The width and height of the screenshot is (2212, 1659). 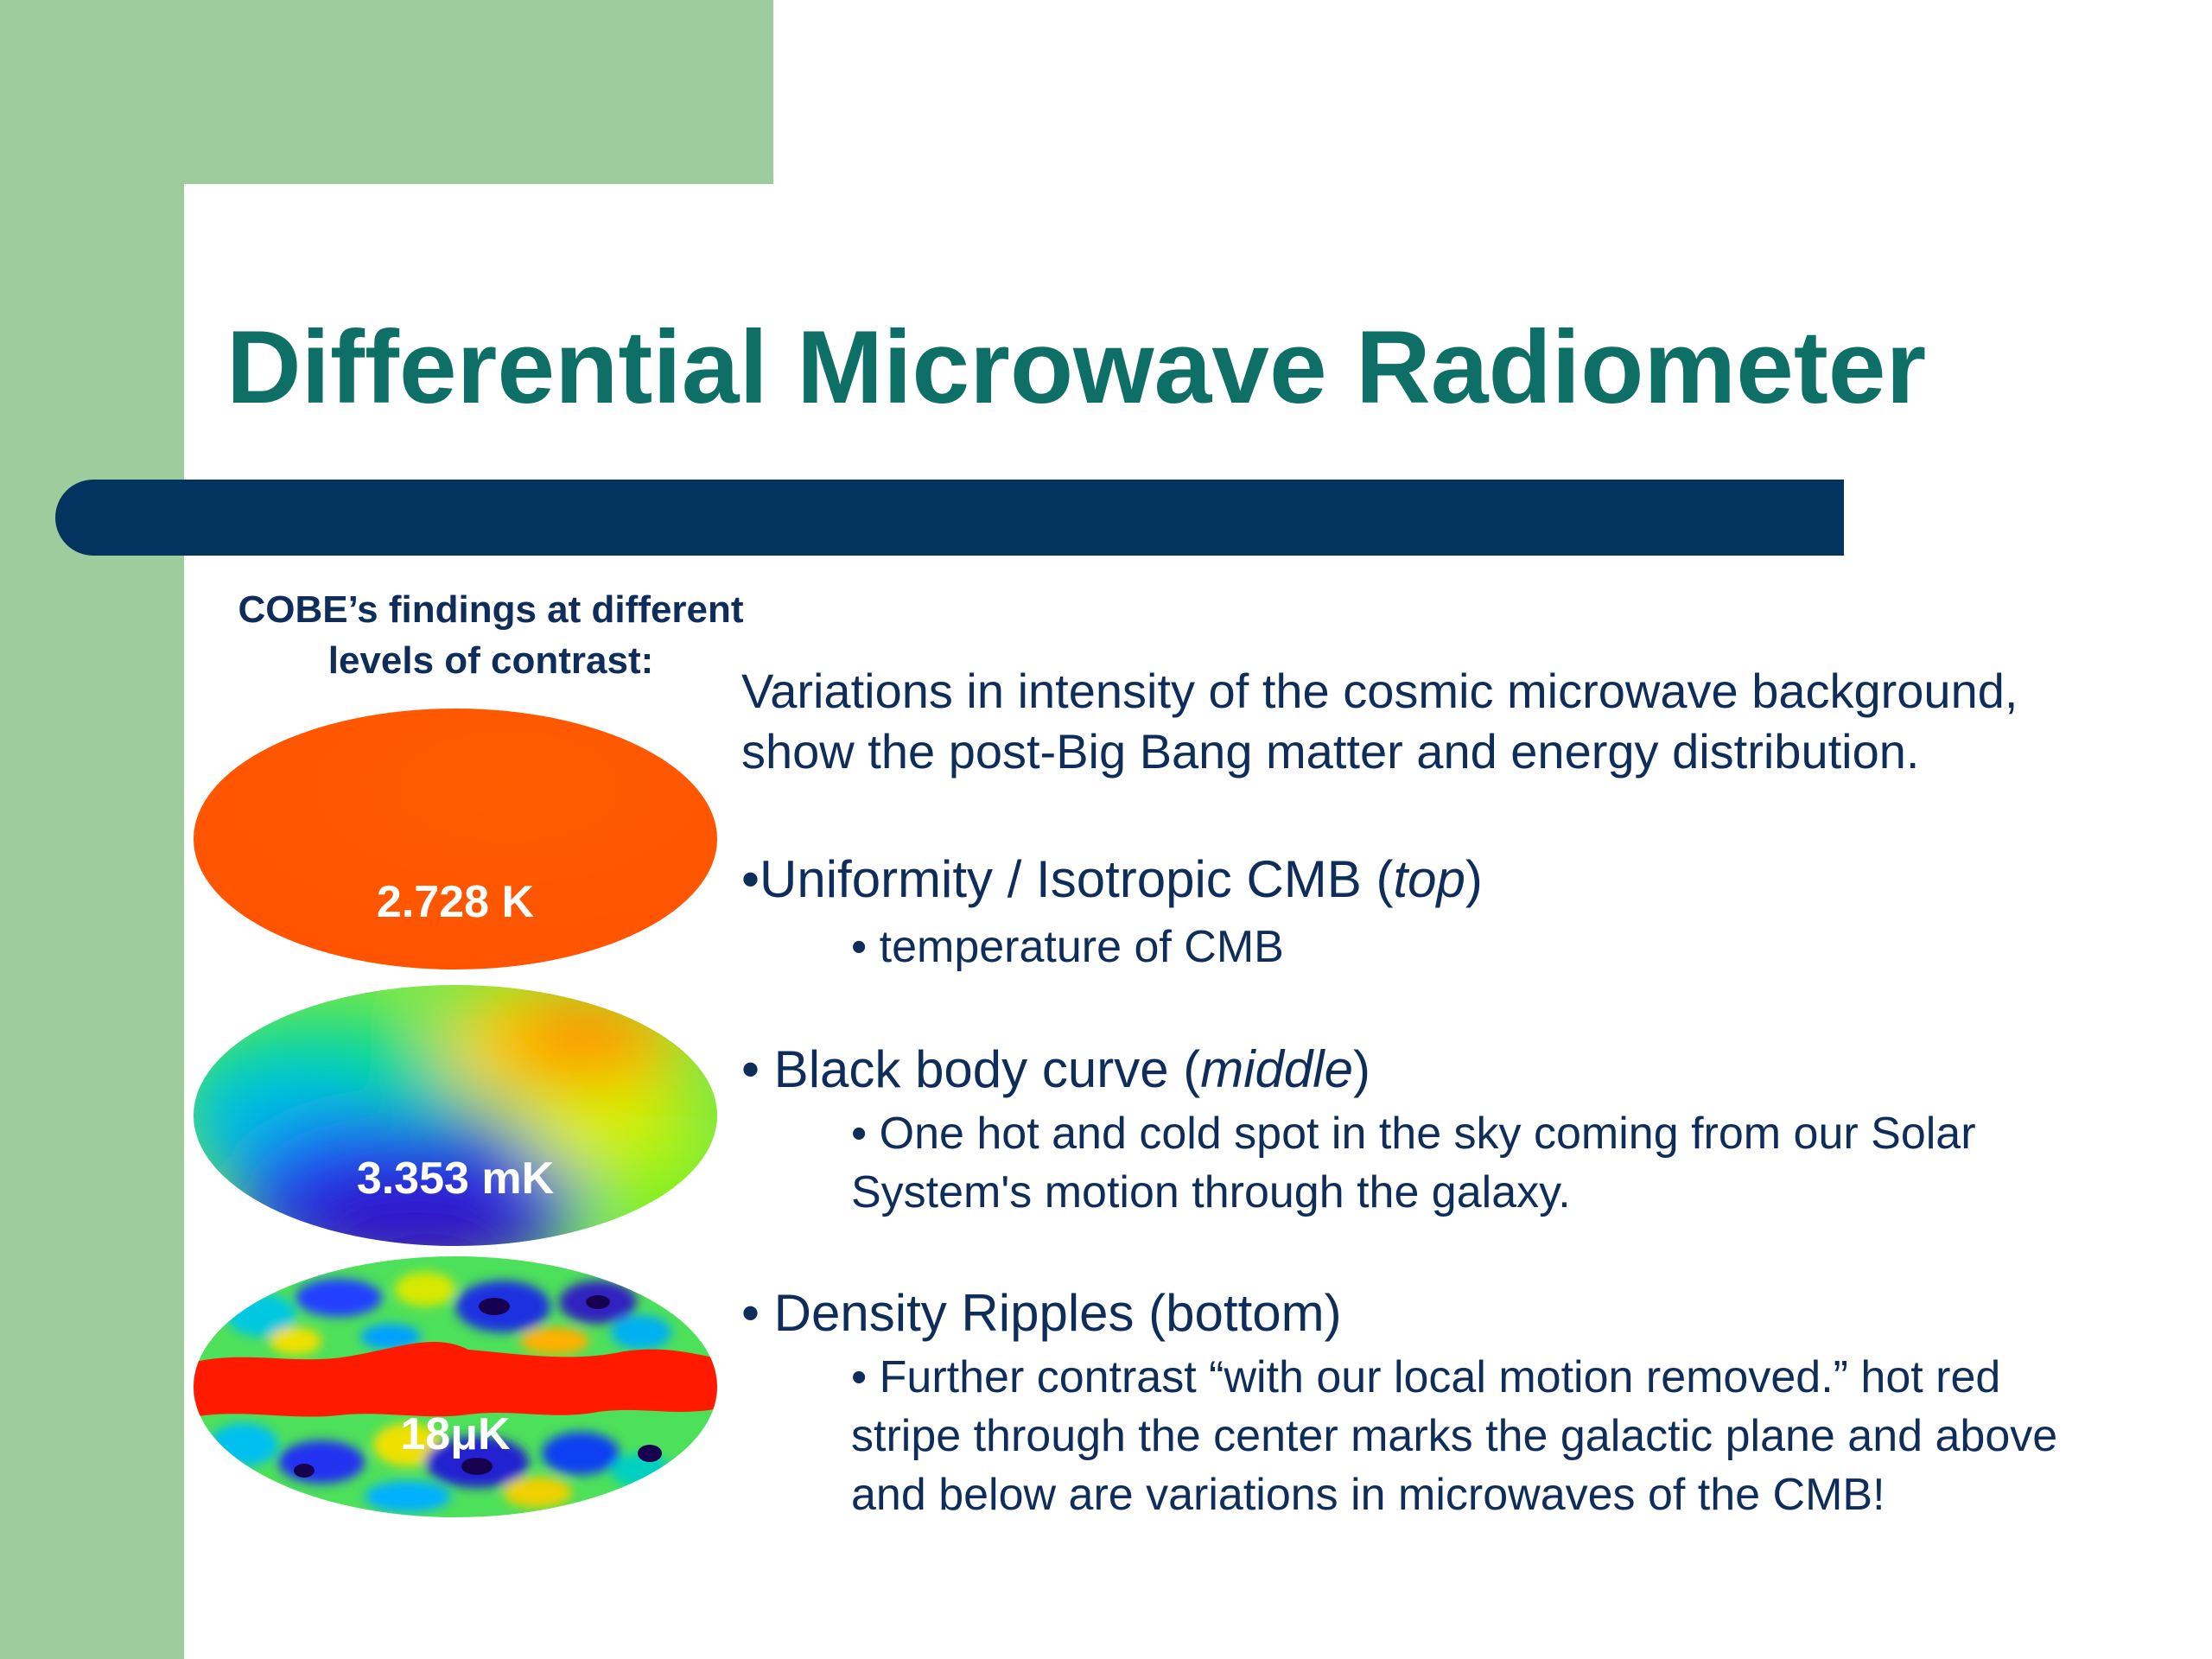 What do you see at coordinates (491, 609) in the screenshot?
I see `maps-caption-line-1: COBE’s findings at different` at bounding box center [491, 609].